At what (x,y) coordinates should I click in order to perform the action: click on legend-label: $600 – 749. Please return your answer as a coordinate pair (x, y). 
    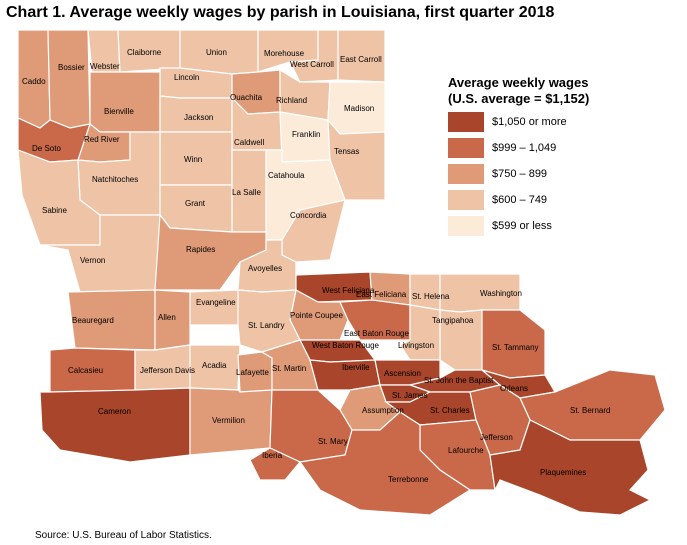
    Looking at the image, I should click on (520, 200).